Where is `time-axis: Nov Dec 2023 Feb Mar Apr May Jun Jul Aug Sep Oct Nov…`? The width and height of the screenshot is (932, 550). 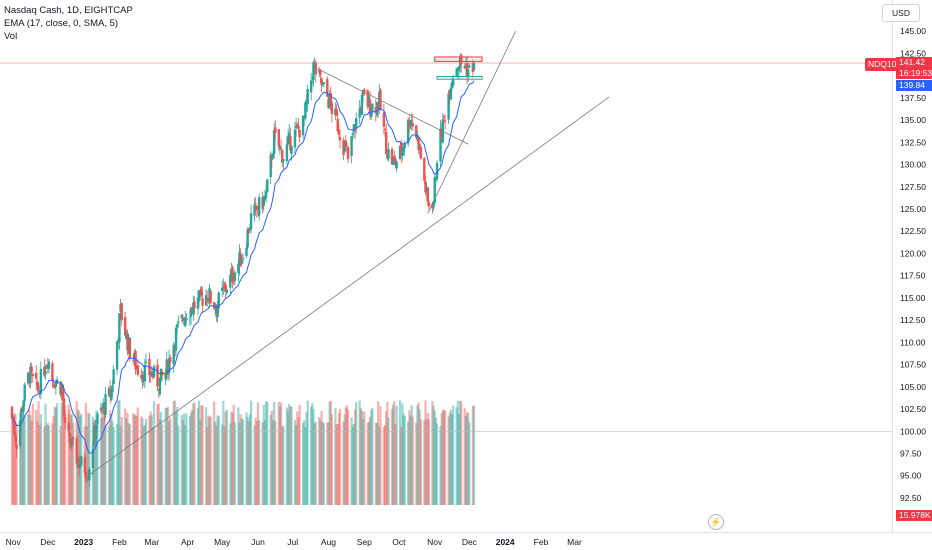 time-axis: Nov Dec 2023 Feb Mar Apr May Jun Jul Aug Sep Oct Nov… is located at coordinates (294, 542).